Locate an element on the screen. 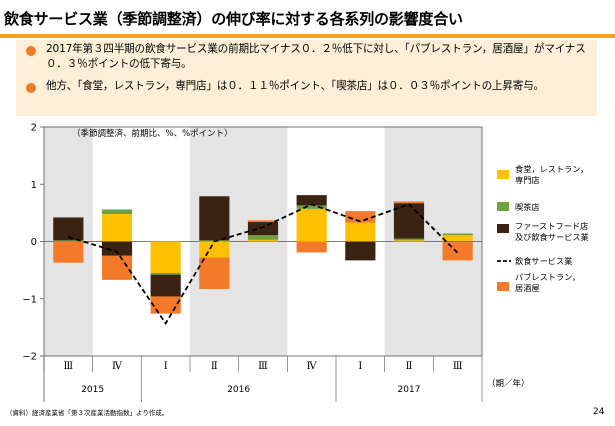 The image size is (615, 426). legend-label: 喫茶店 is located at coordinates (527, 207).